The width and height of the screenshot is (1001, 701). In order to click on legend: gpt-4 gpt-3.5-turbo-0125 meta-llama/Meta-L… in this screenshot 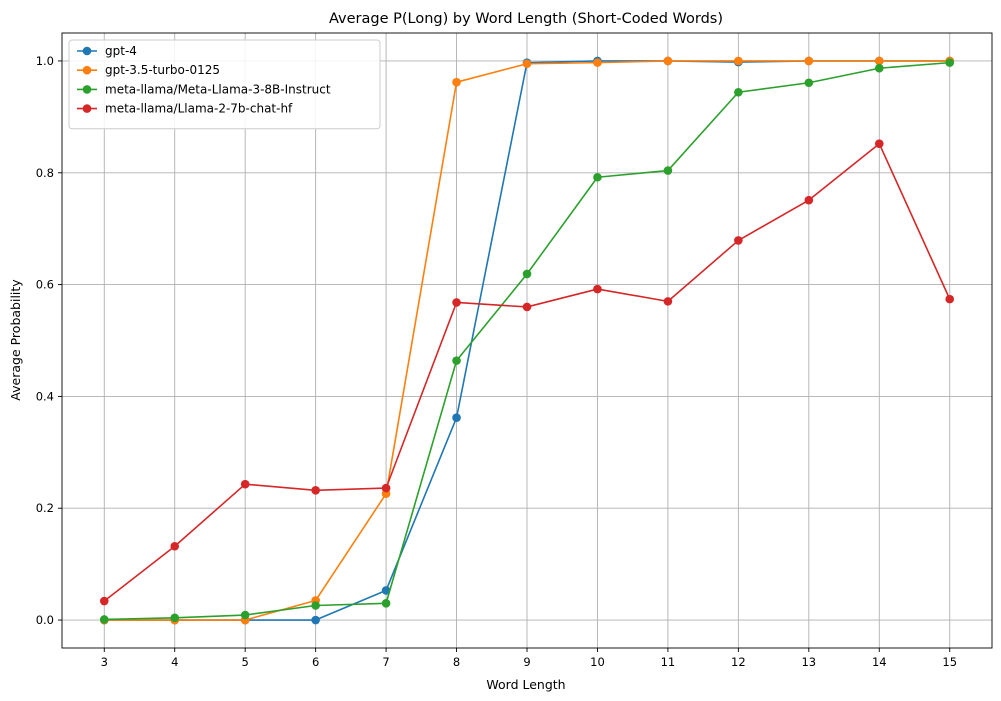, I will do `click(224, 84)`.